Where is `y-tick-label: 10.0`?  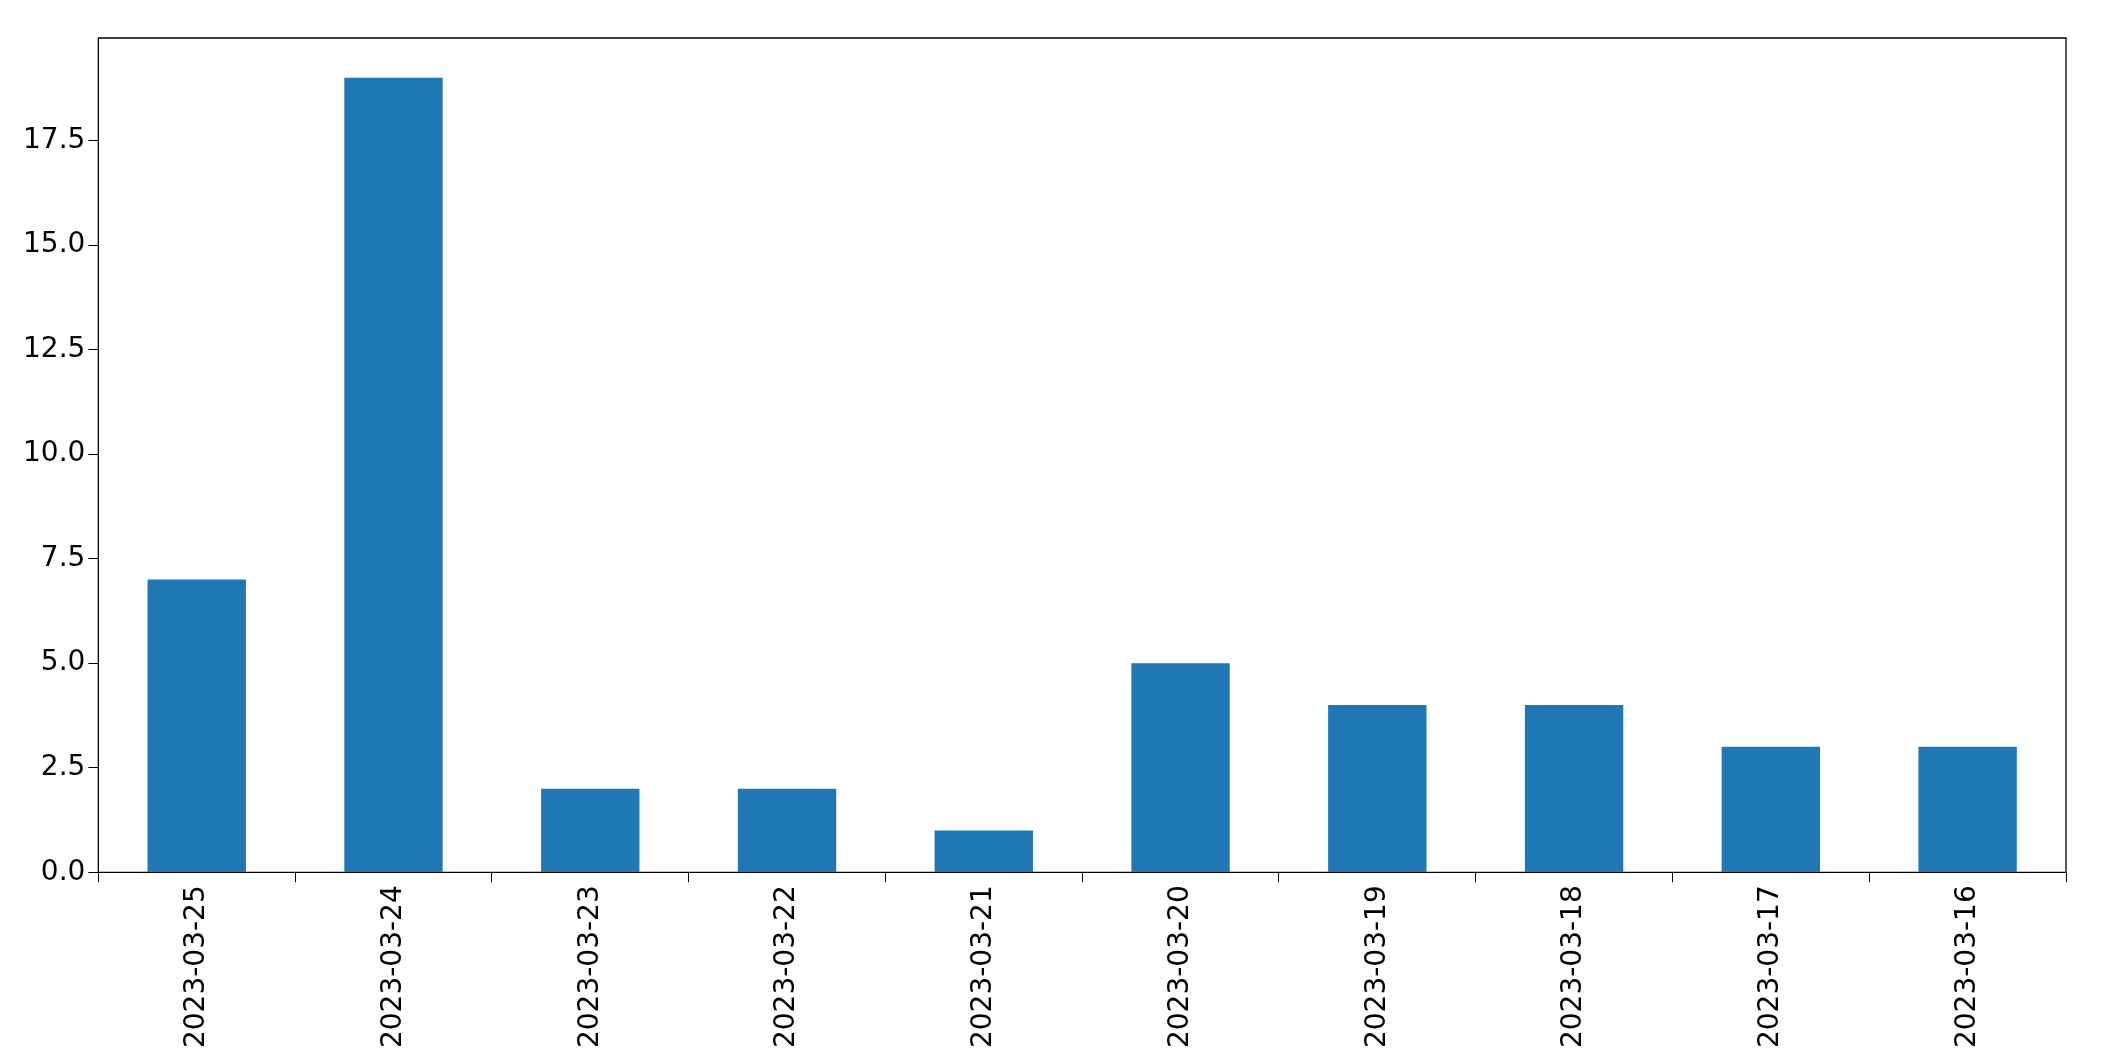 y-tick-label: 10.0 is located at coordinates (54, 452).